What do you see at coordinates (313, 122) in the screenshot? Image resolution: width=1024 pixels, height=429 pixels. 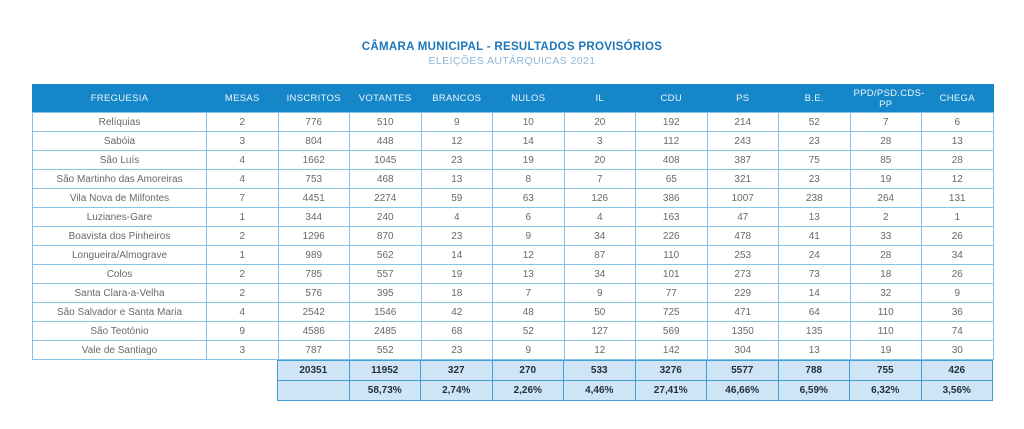 I see `table-cell: 776` at bounding box center [313, 122].